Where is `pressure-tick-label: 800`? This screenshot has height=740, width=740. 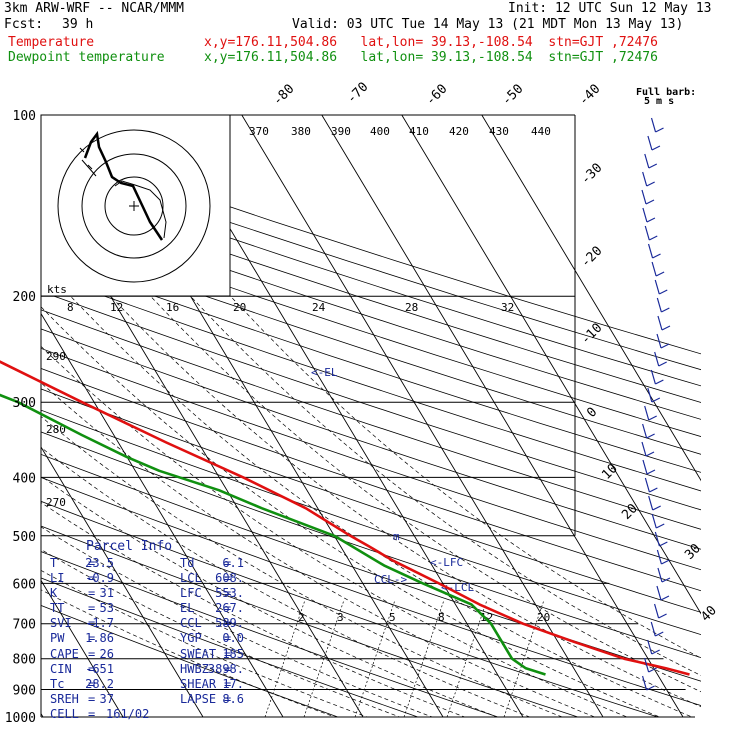
pressure-tick-label: 800 is located at coordinates (24, 660).